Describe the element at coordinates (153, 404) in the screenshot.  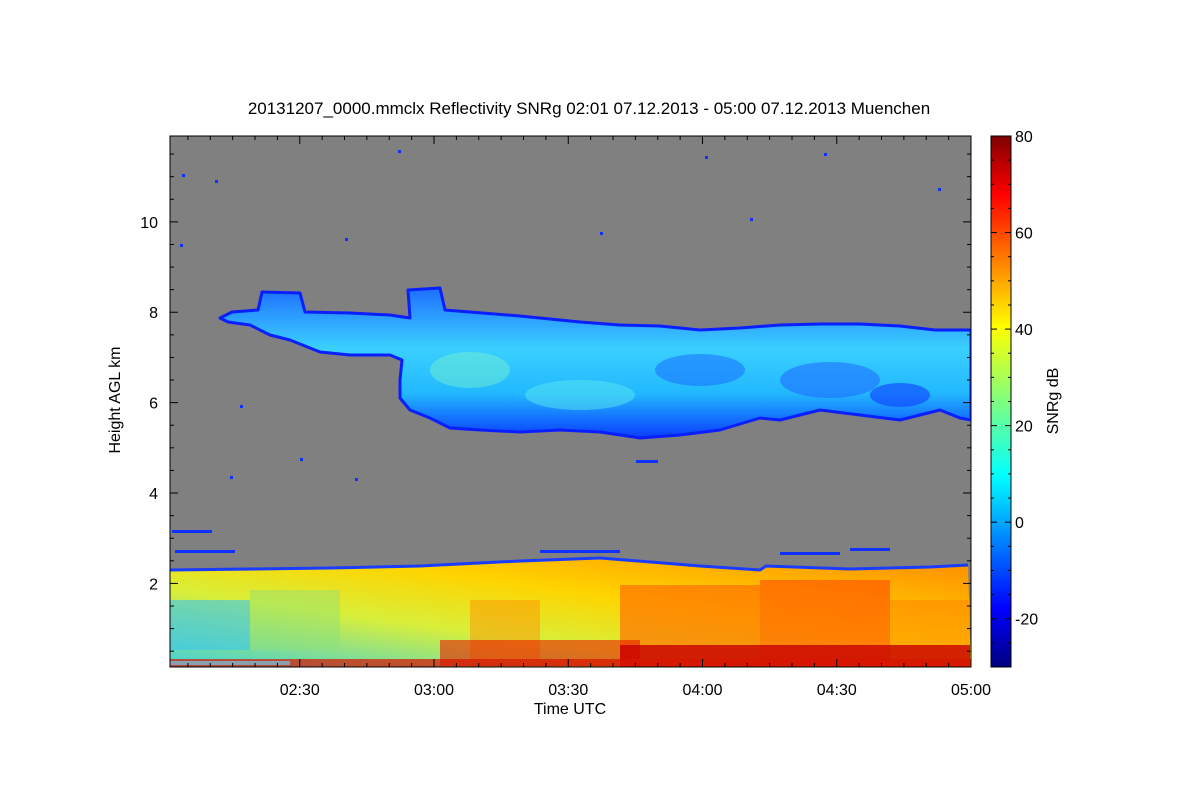
I see `y-tick-label: 6` at that location.